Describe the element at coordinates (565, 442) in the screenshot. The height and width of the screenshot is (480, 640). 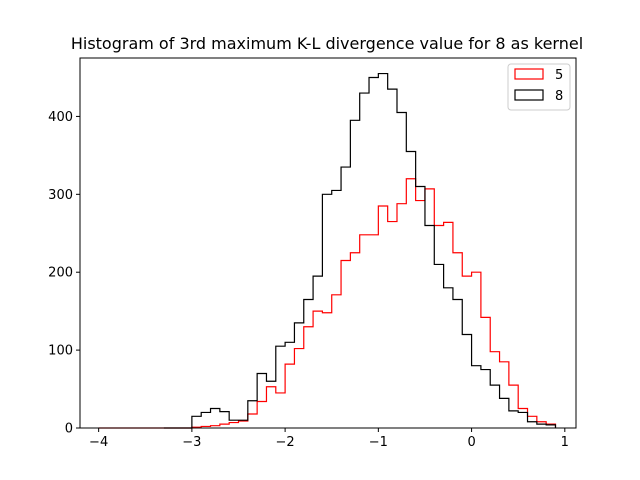
I see `x-tick-label: 1` at that location.